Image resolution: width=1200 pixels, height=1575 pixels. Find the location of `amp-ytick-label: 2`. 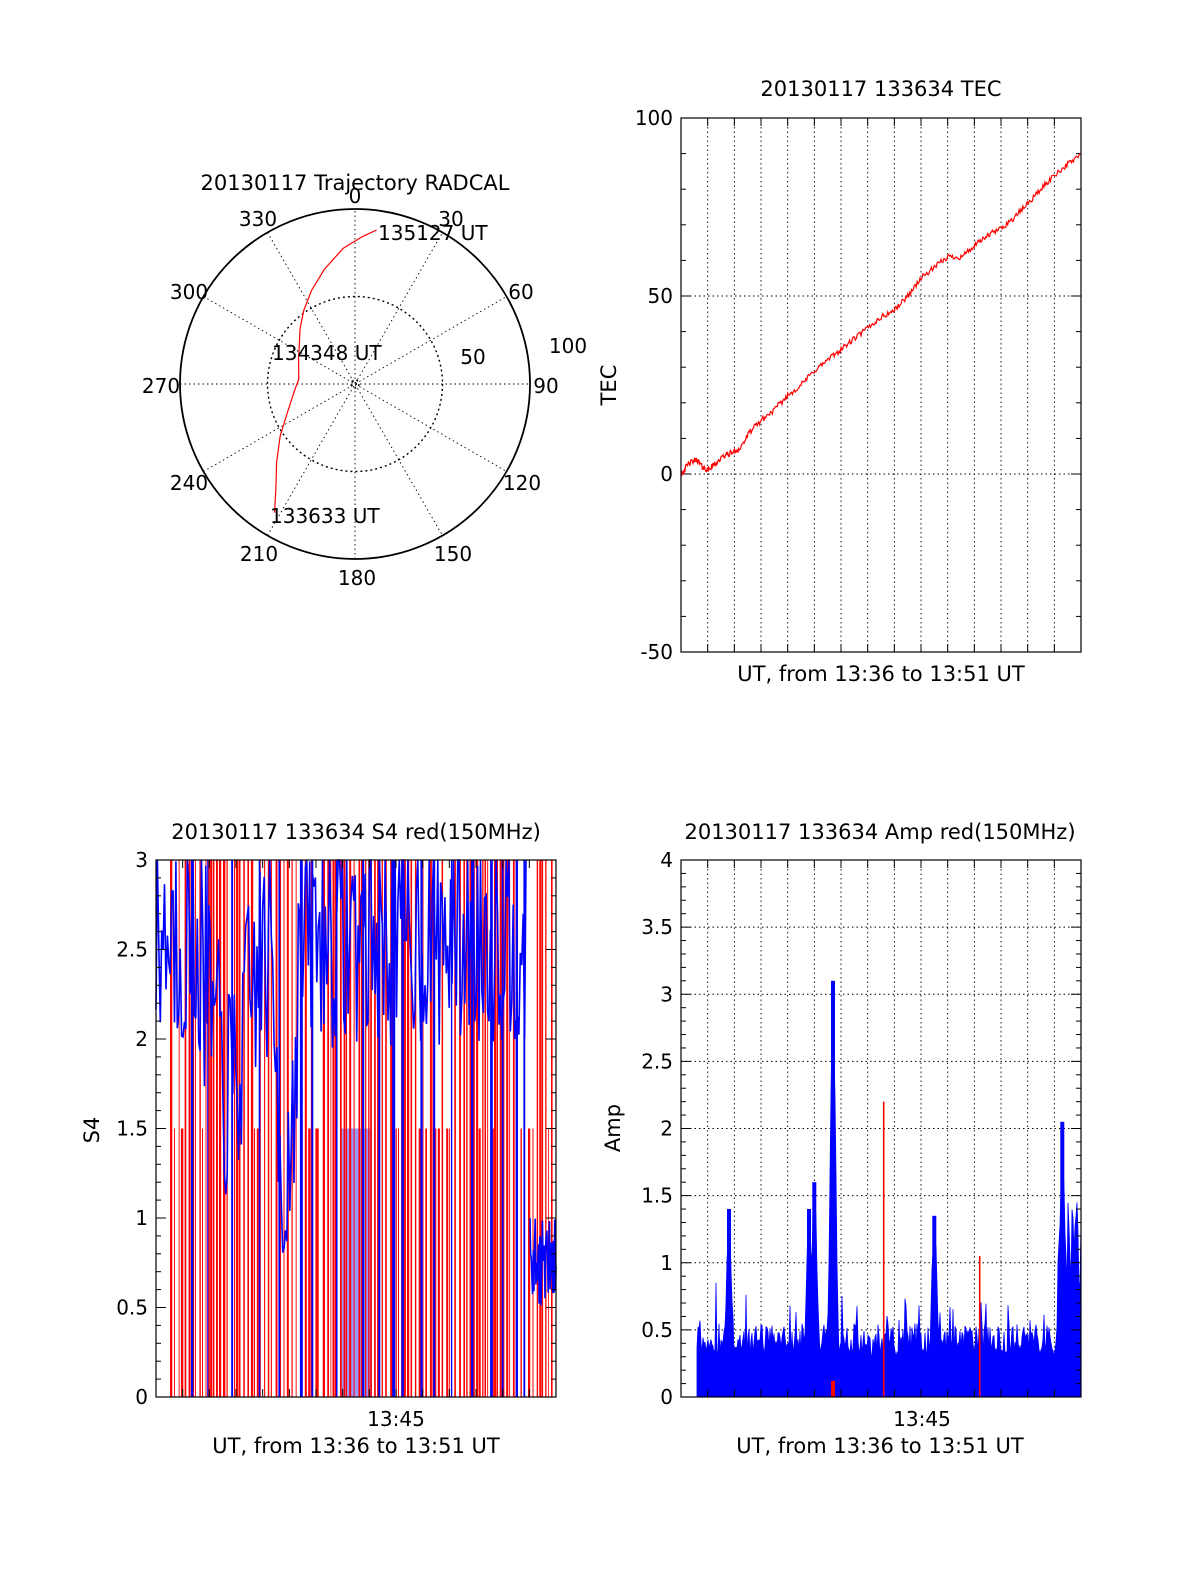

amp-ytick-label: 2 is located at coordinates (666, 1129).